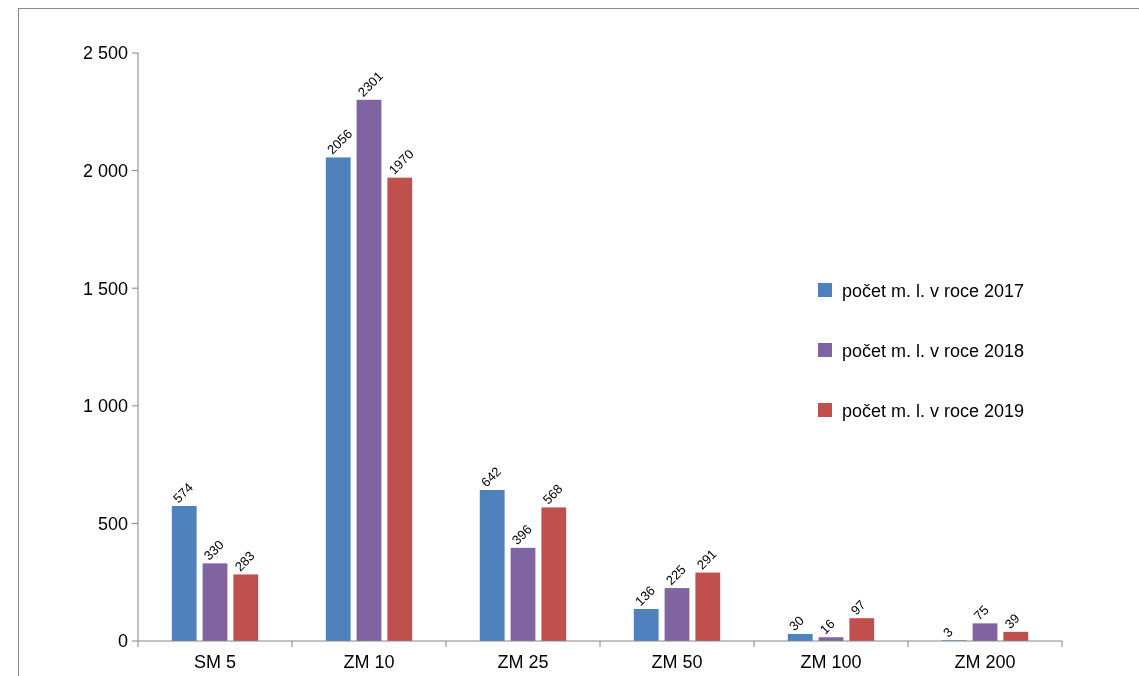  I want to click on y-tick-label: 2 500, so click(105, 53).